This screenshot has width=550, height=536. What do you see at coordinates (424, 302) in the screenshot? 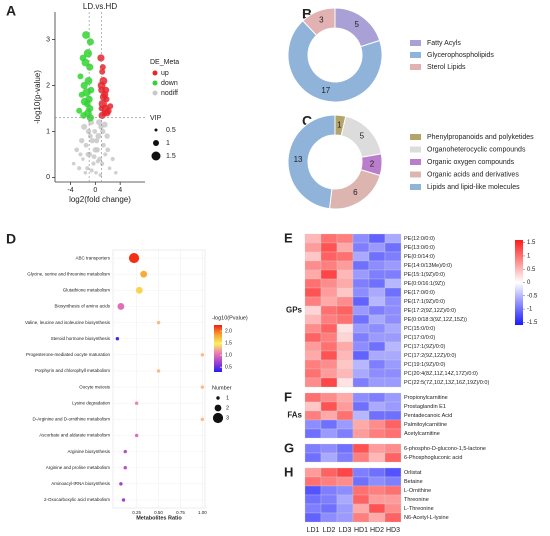
I see `row-label: PE(17:1(9Z)/0:0)` at bounding box center [424, 302].